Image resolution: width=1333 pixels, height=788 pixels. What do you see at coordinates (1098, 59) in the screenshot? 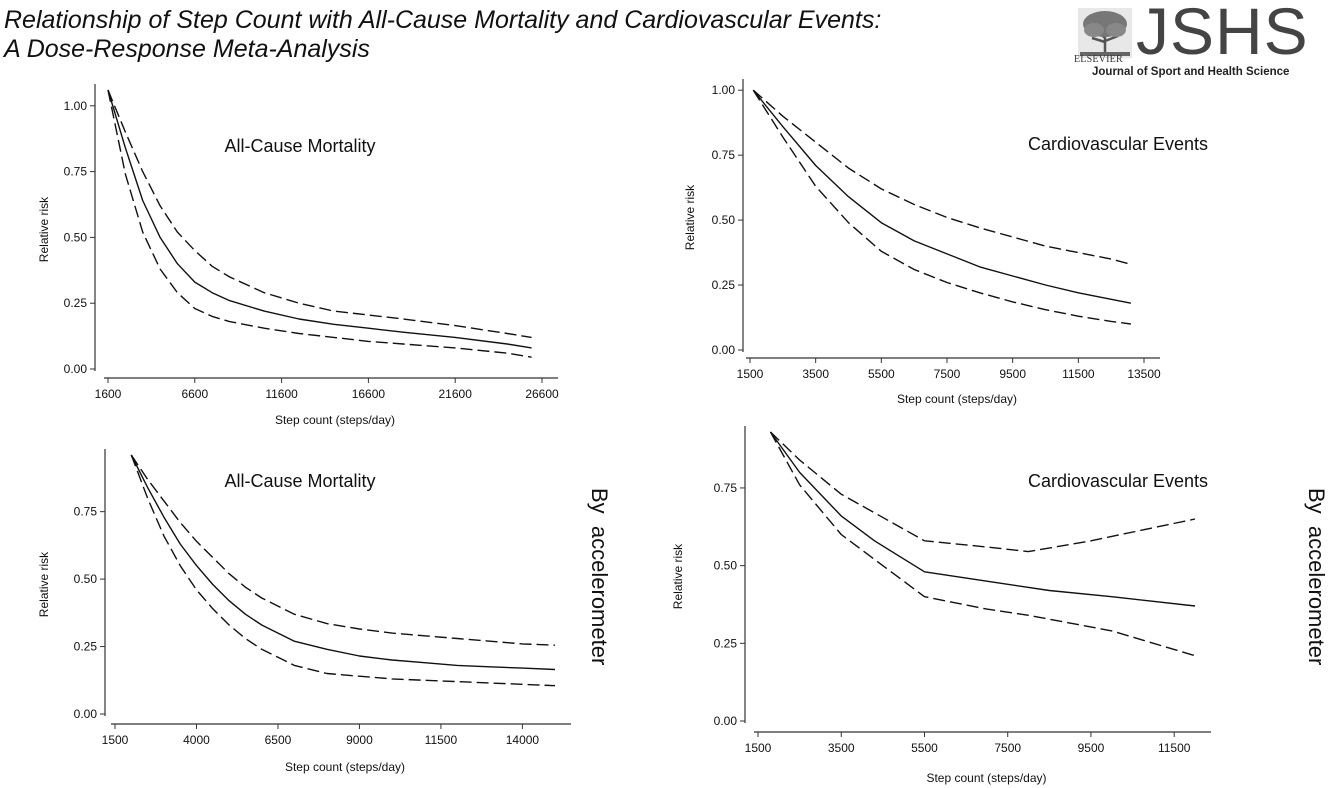
I see `publisher-name: ELSEVIER` at bounding box center [1098, 59].